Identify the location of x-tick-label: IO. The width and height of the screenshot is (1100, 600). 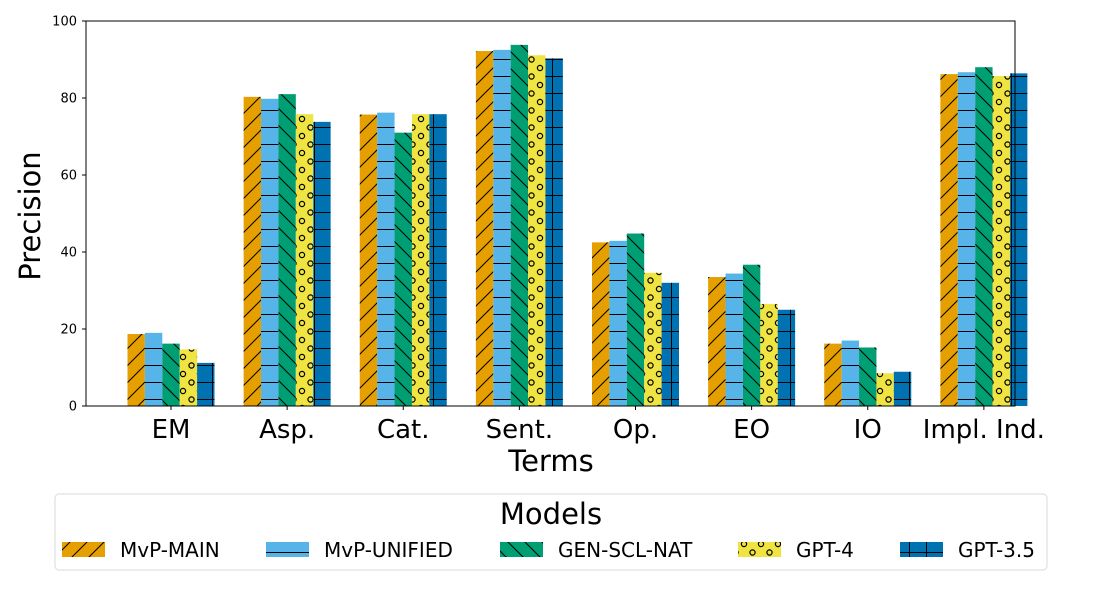
(868, 430).